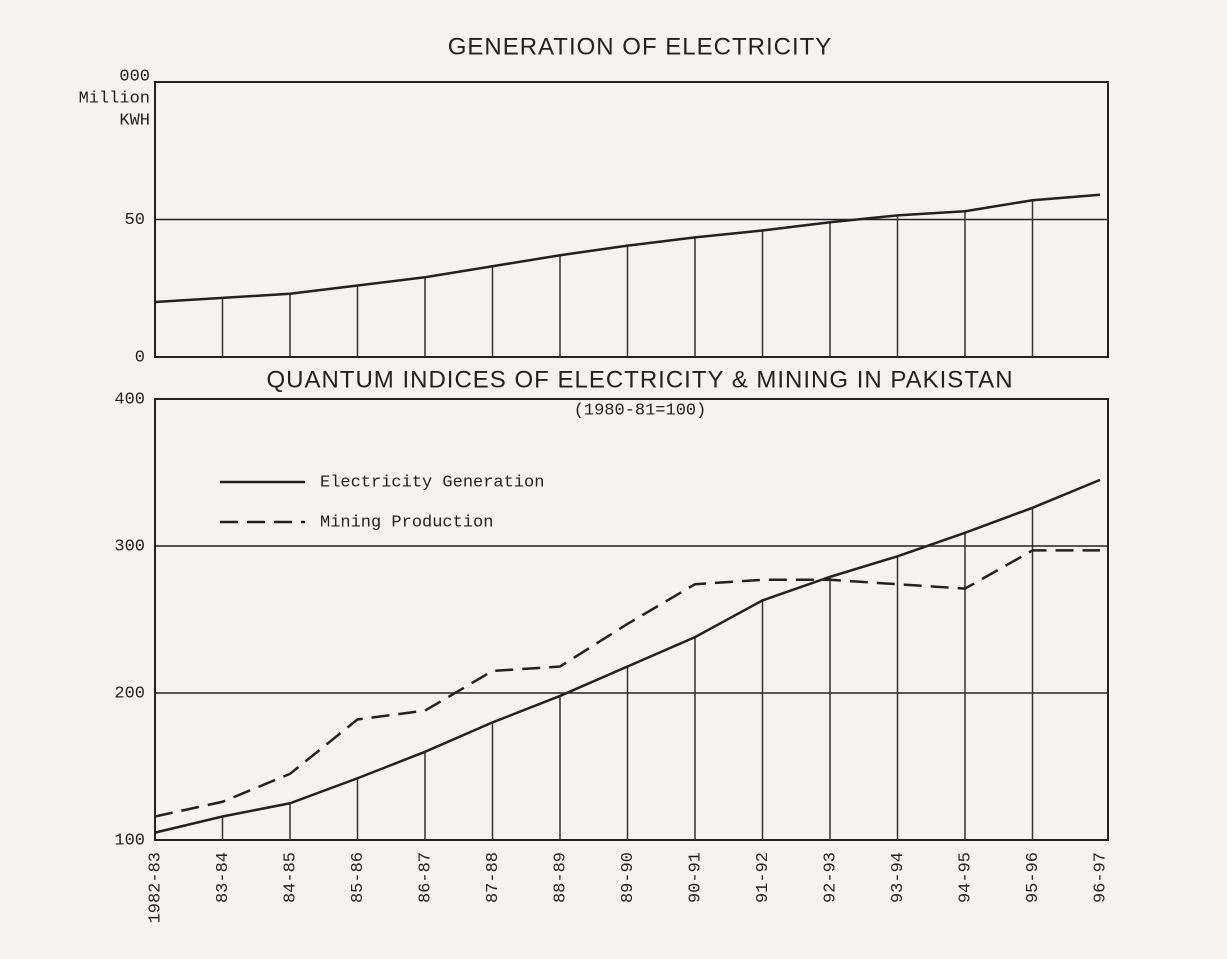  Describe the element at coordinates (155, 887) in the screenshot. I see `x-tick-label: 1982-83` at that location.